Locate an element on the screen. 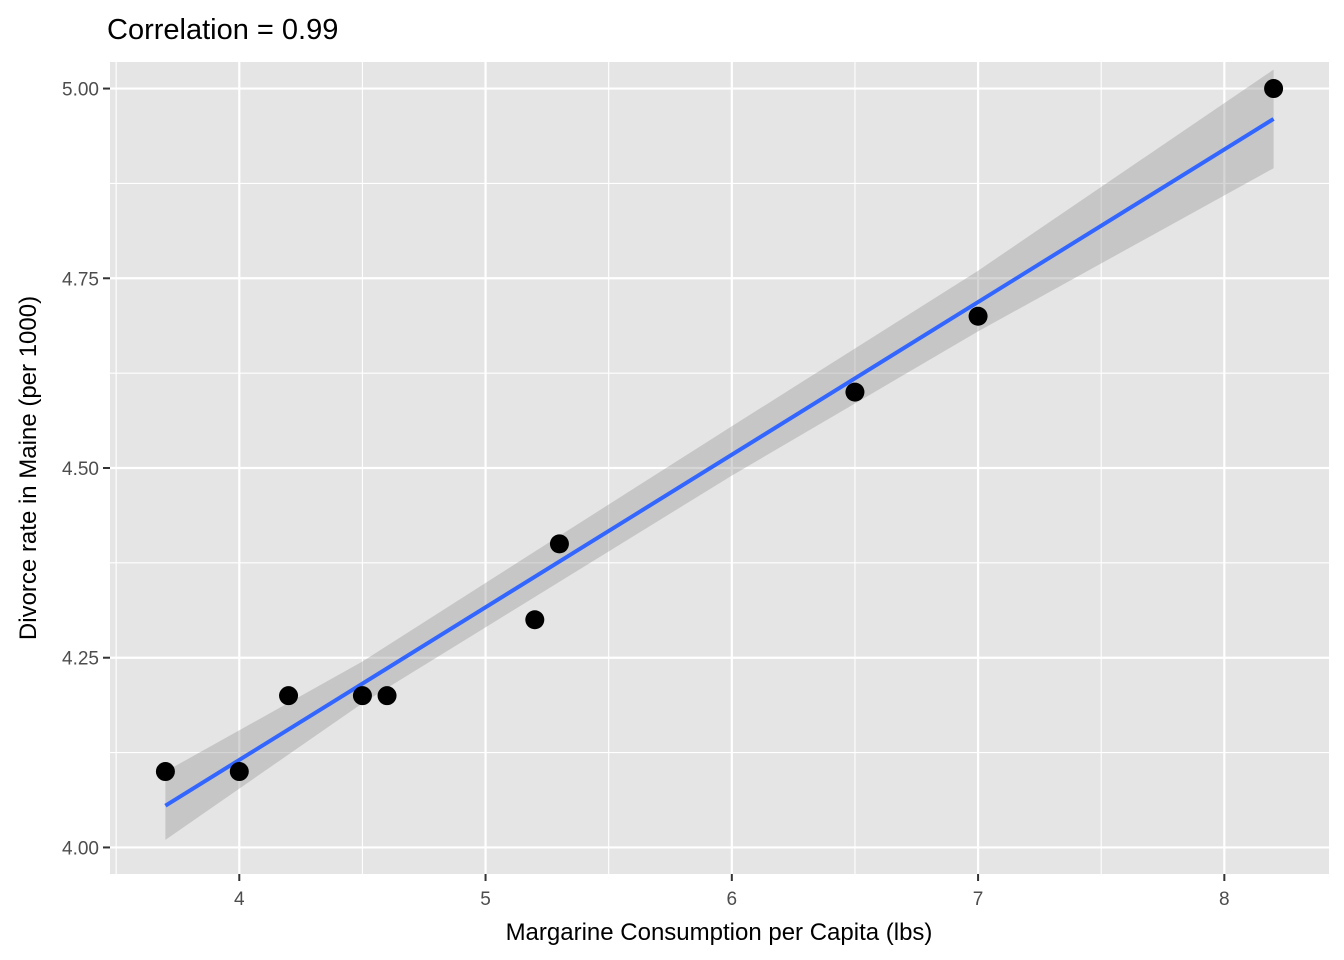  chart-title: Correlation = 0.99 is located at coordinates (222, 30).